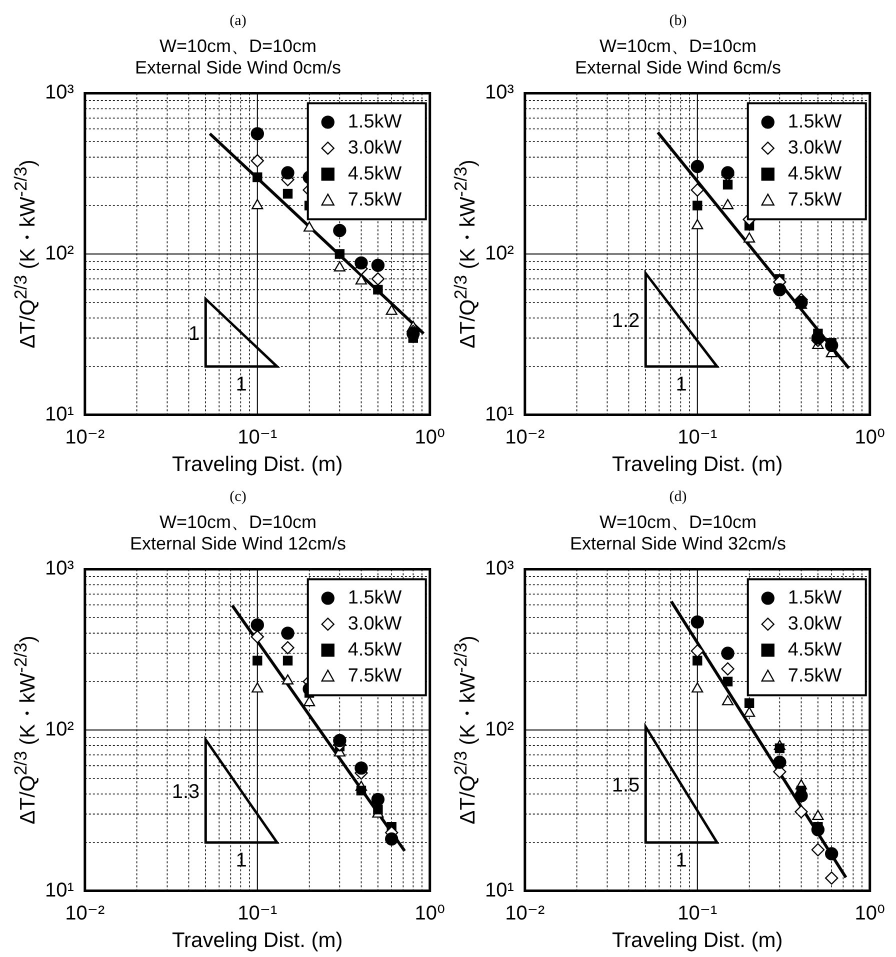 This screenshot has width=896, height=957. What do you see at coordinates (626, 321) in the screenshot?
I see `annotation: 1.2` at bounding box center [626, 321].